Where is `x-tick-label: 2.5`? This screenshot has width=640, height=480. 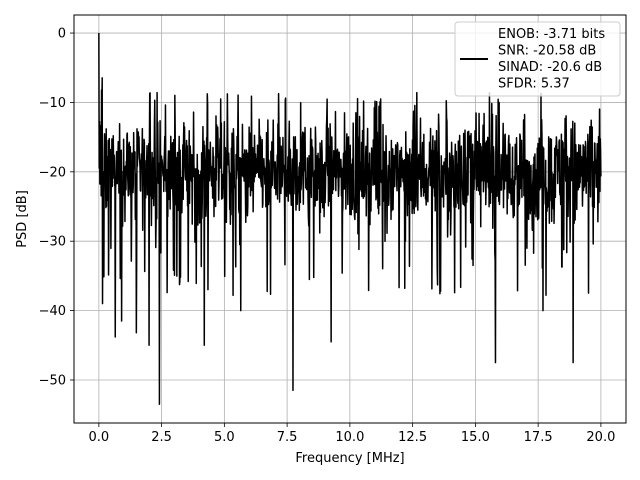 x-tick-label: 2.5 is located at coordinates (161, 437).